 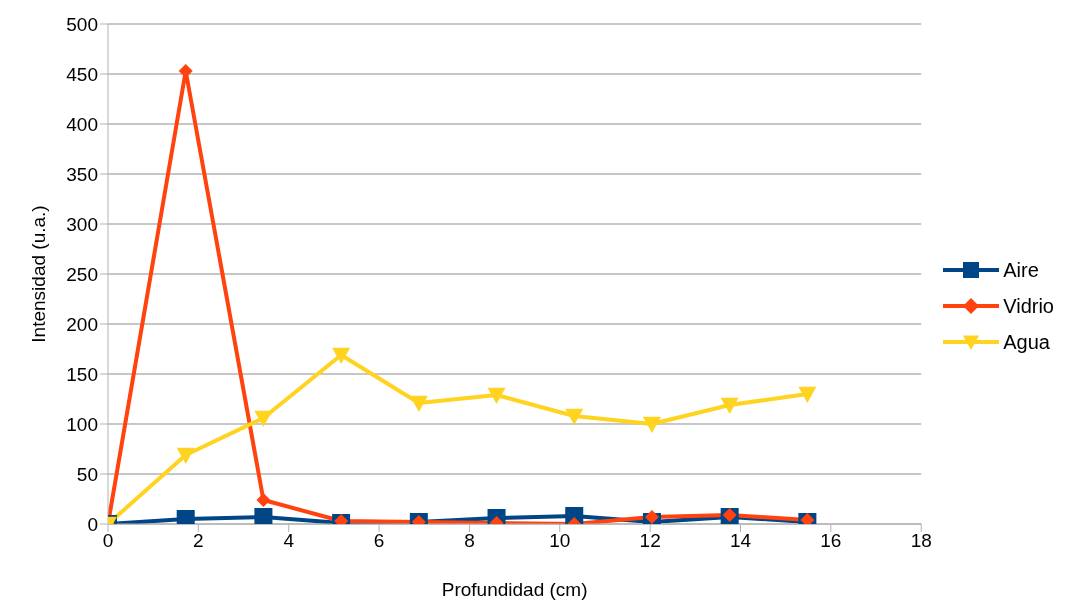 What do you see at coordinates (740, 541) in the screenshot?
I see `x-tick-label: 14` at bounding box center [740, 541].